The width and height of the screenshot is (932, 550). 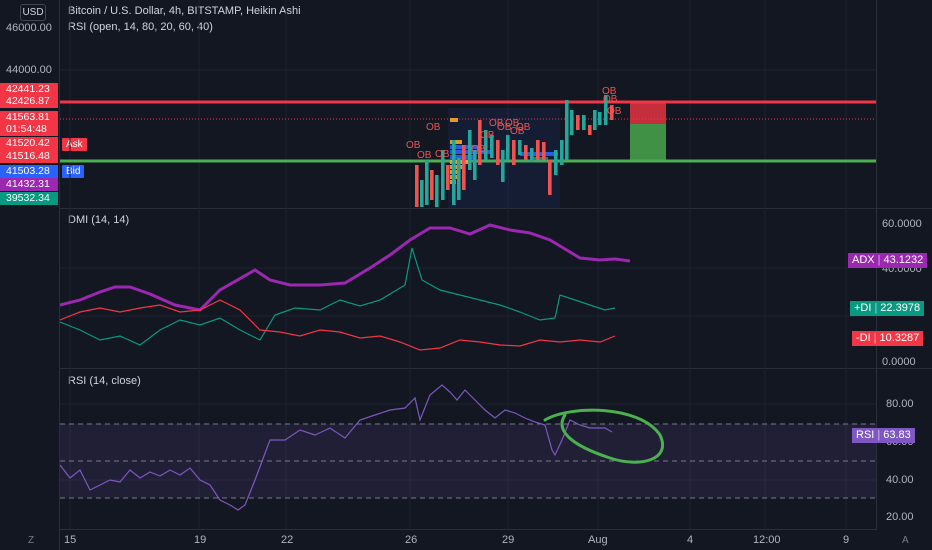 I want to click on price-tick-46000: 46000.00, so click(x=29, y=28).